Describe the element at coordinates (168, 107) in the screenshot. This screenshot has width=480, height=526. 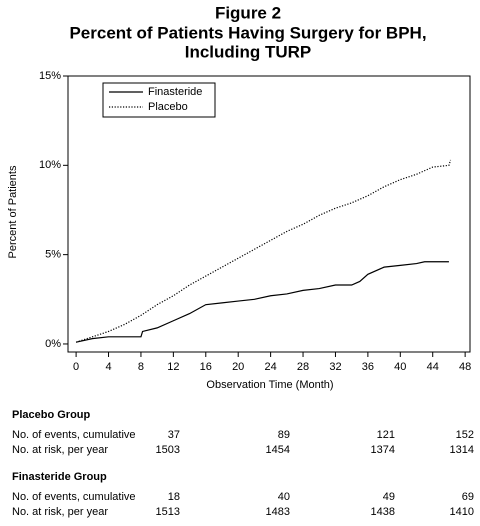
I see `legend-label: Placebo` at that location.